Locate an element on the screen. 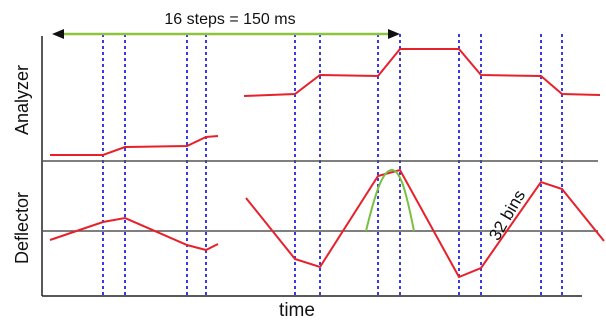 The width and height of the screenshot is (606, 322). bins-label: 32 bins is located at coordinates (507, 215).